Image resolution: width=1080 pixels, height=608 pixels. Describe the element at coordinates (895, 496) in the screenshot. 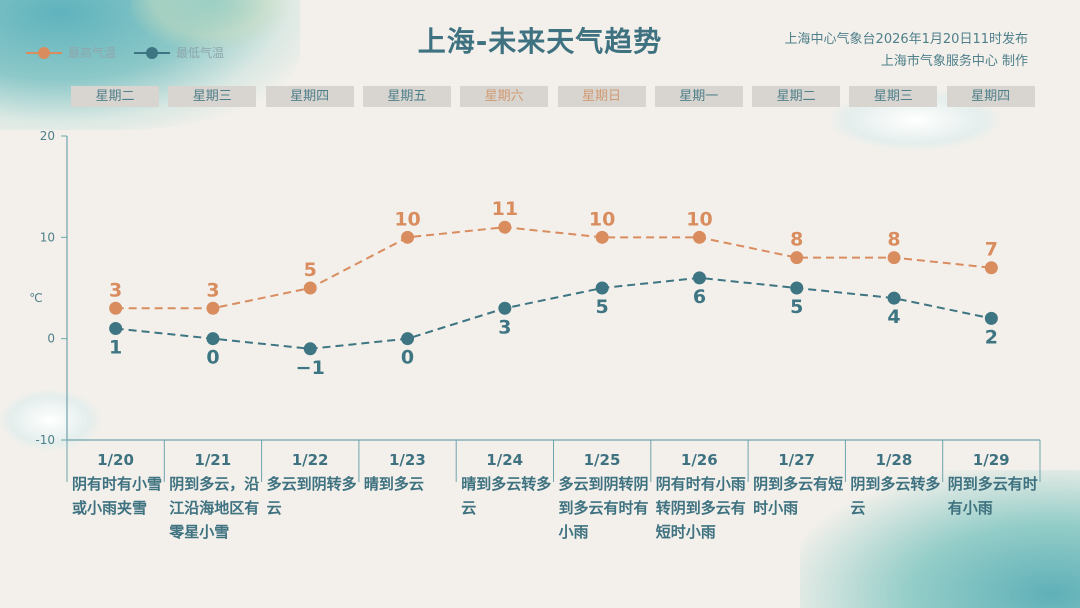

I see `weather-description: 阴到多云转多云` at that location.